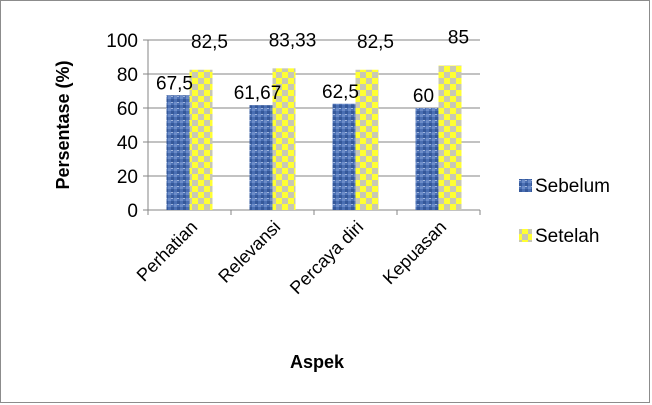 The image size is (652, 405). What do you see at coordinates (122, 126) in the screenshot?
I see `y-tick-labels: 0 20 40 60 80 100` at bounding box center [122, 126].